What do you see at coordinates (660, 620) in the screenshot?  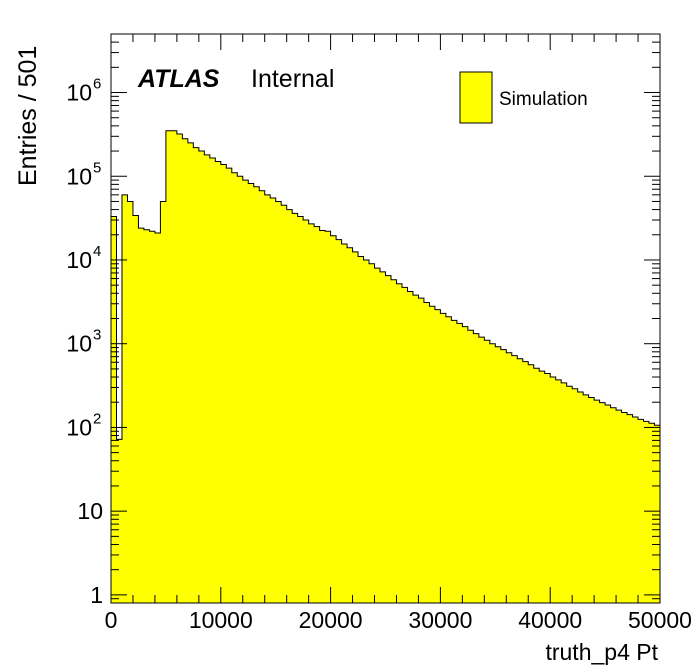 I see `x-tick-label: 50000` at bounding box center [660, 620].